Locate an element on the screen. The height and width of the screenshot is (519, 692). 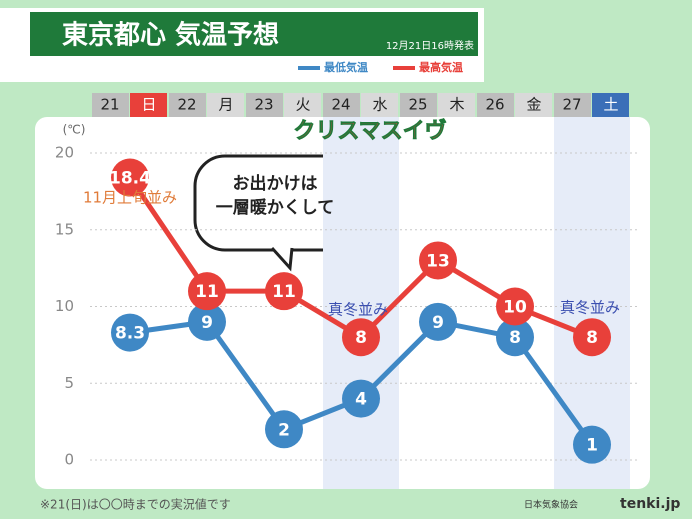
legend-label: 最低気温 is located at coordinates (346, 67).